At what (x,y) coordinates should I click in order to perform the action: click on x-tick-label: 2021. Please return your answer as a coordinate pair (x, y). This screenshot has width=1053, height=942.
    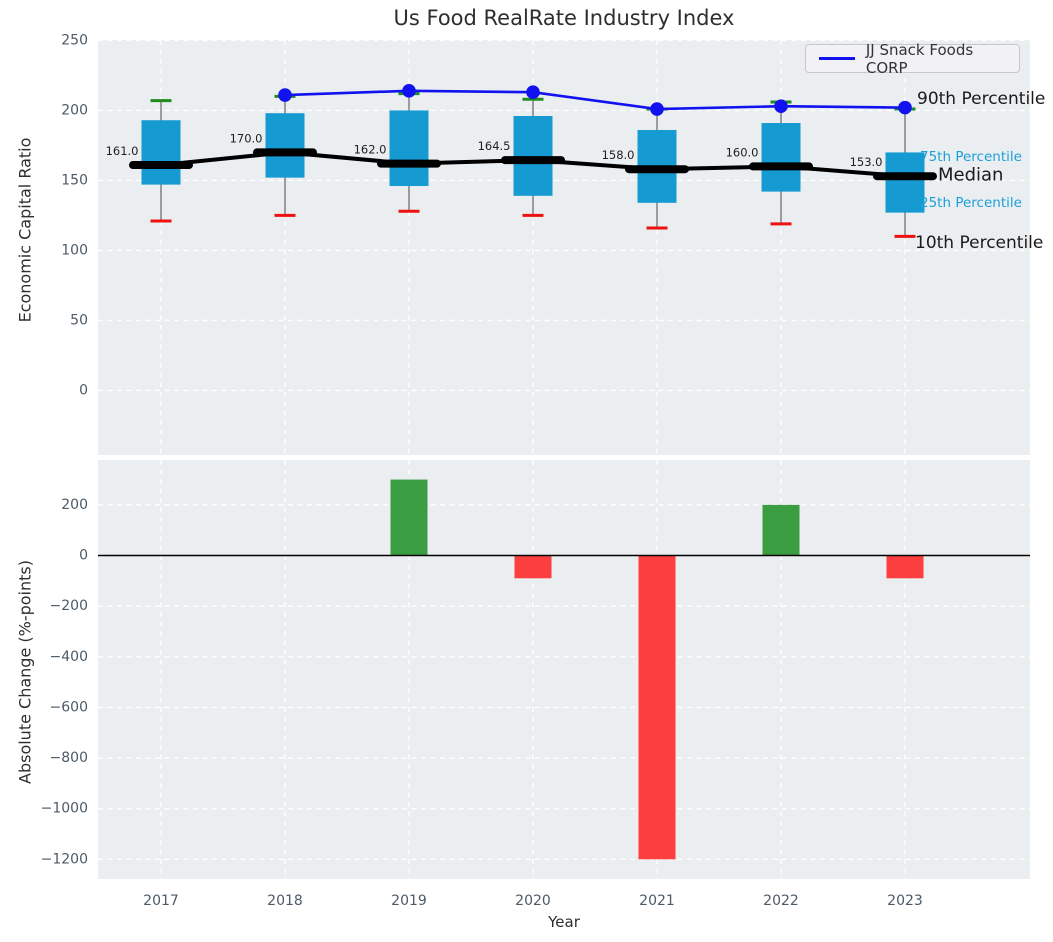
    Looking at the image, I should click on (657, 901).